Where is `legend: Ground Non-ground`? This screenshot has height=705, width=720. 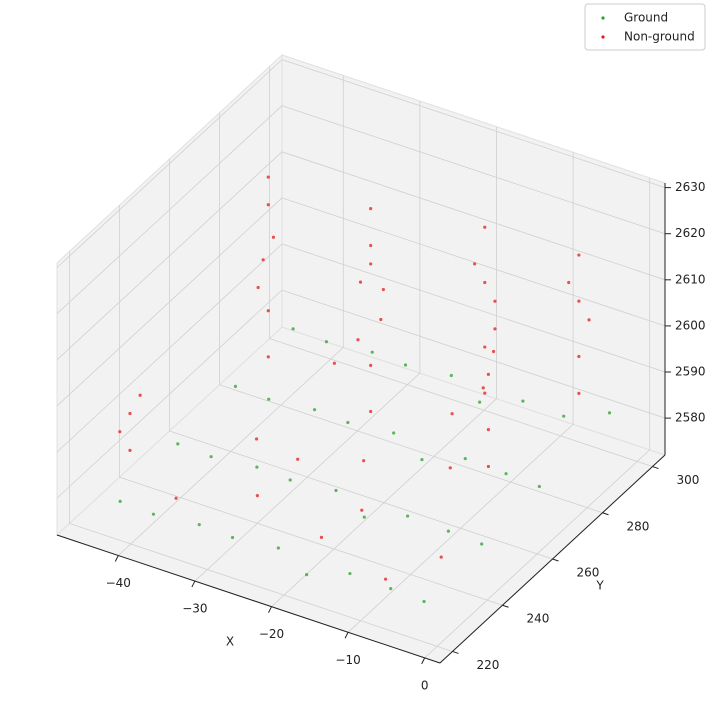 legend: Ground Non-ground is located at coordinates (645, 27).